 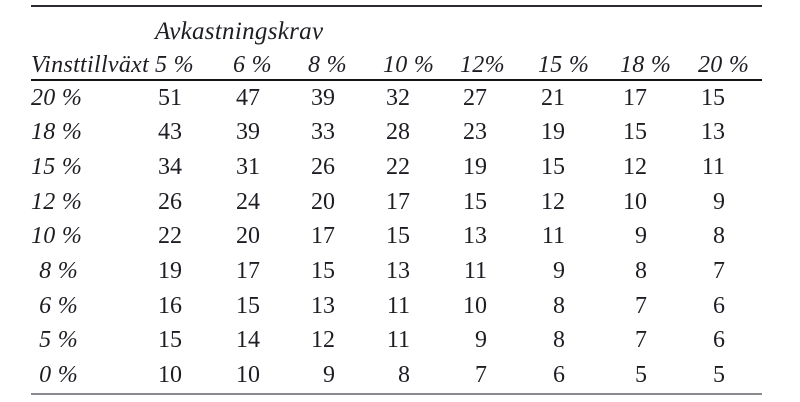 What do you see at coordinates (93, 237) in the screenshot?
I see `row-header: 10 %` at bounding box center [93, 237].